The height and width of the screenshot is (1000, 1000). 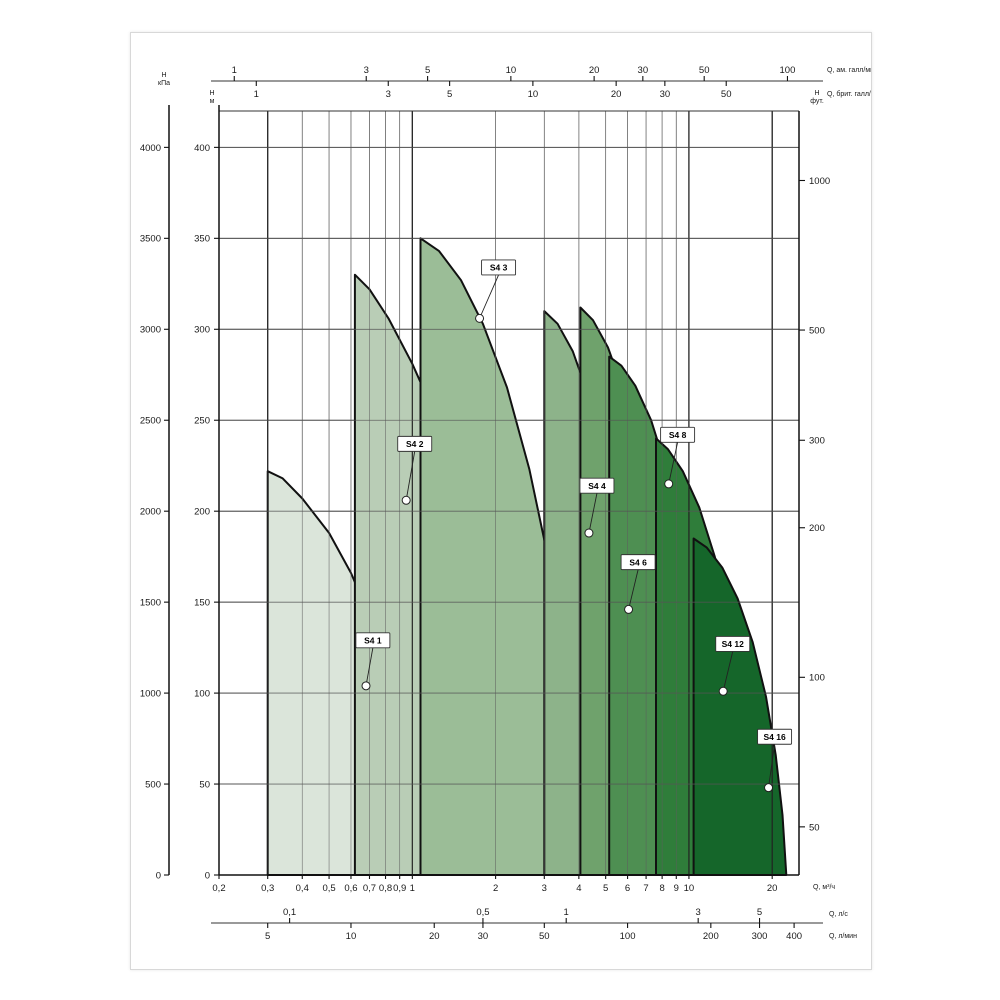 What do you see at coordinates (434, 936) in the screenshot?
I see `x-ticklabel-lmin-2: 20` at bounding box center [434, 936].